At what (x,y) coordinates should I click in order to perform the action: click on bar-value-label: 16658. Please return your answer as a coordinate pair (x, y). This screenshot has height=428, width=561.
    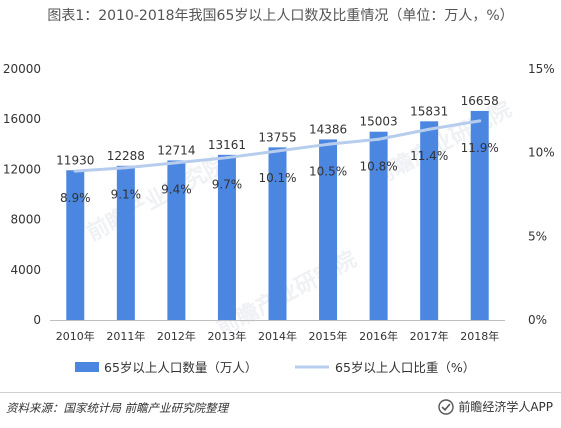
    Looking at the image, I should click on (480, 101).